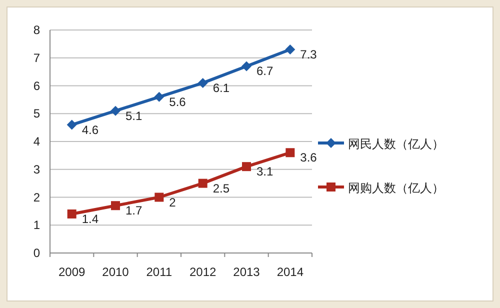  Describe the element at coordinates (72, 272) in the screenshot. I see `x-tick-label: 2009` at that location.